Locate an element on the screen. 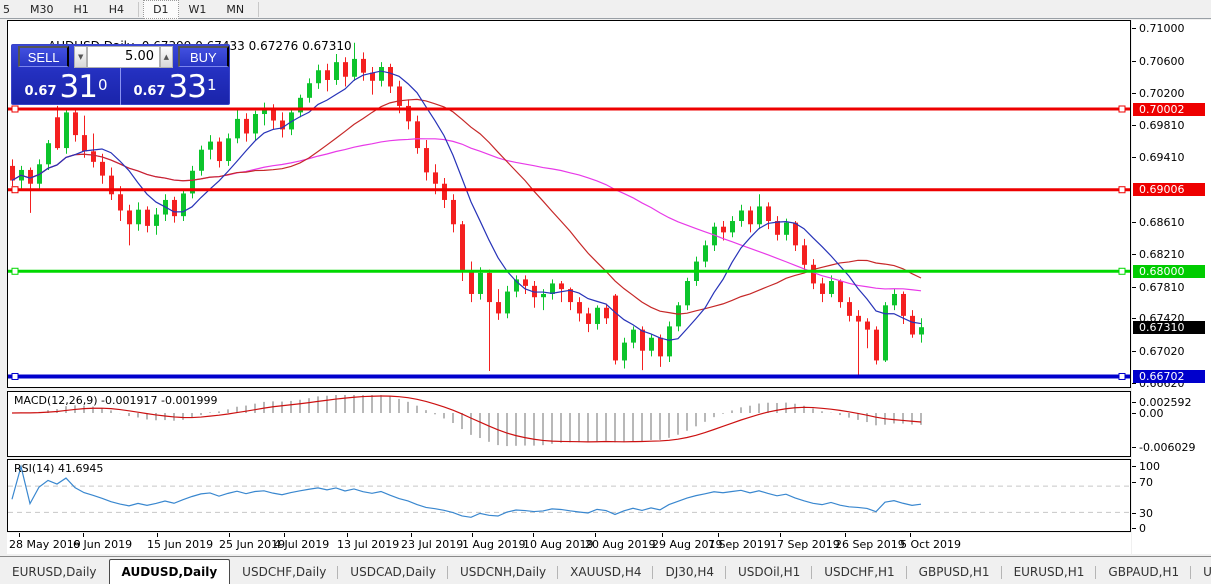  tab-audusd-daily: AUDUSD,Daily is located at coordinates (169, 571).